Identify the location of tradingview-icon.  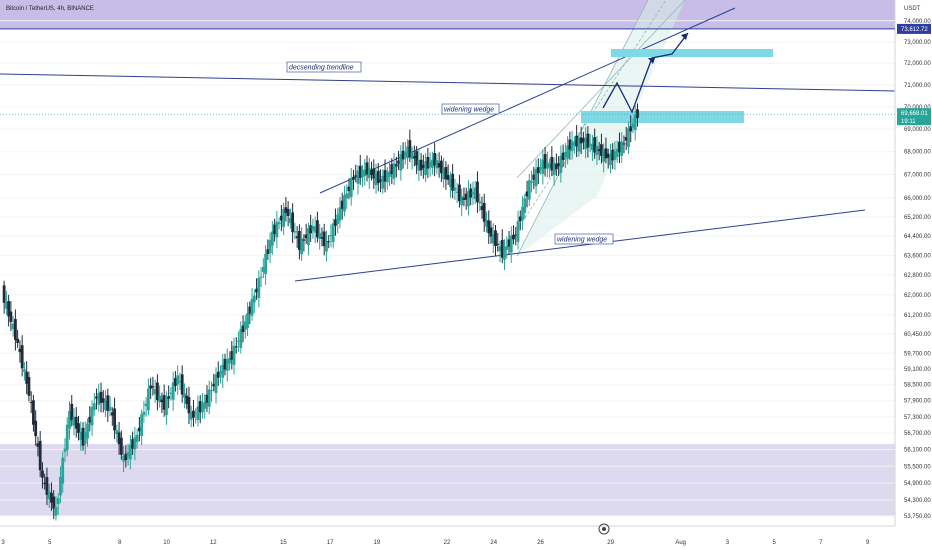
(604, 529).